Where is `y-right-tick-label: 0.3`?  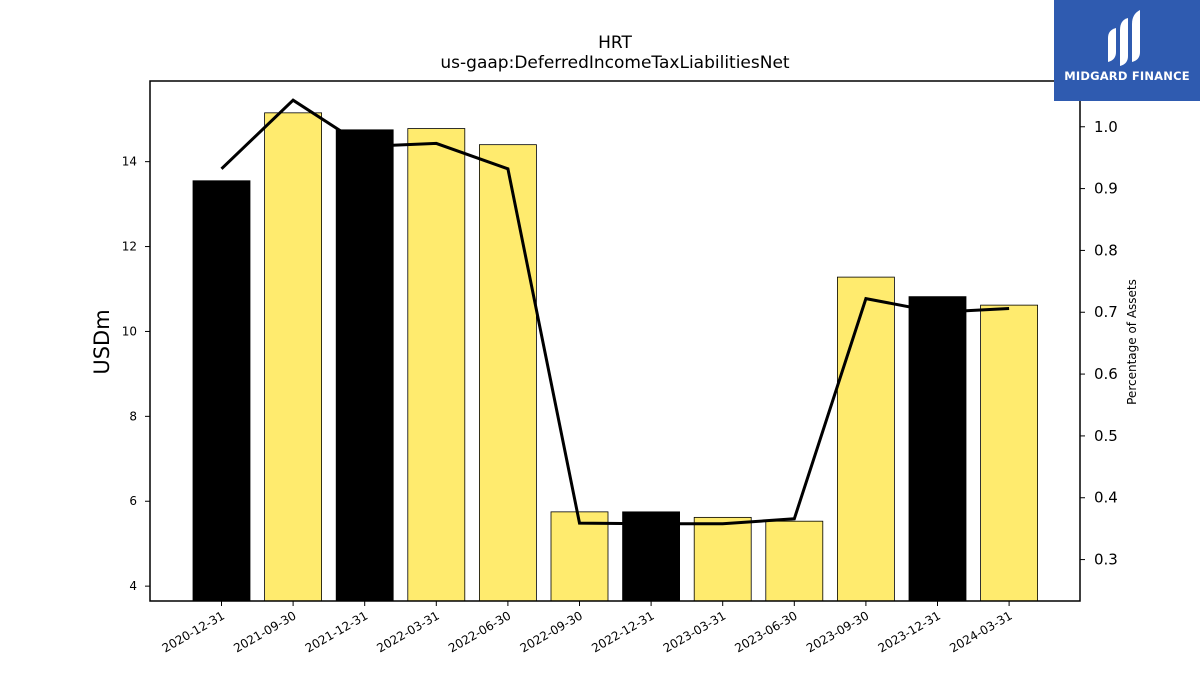 y-right-tick-label: 0.3 is located at coordinates (1106, 560).